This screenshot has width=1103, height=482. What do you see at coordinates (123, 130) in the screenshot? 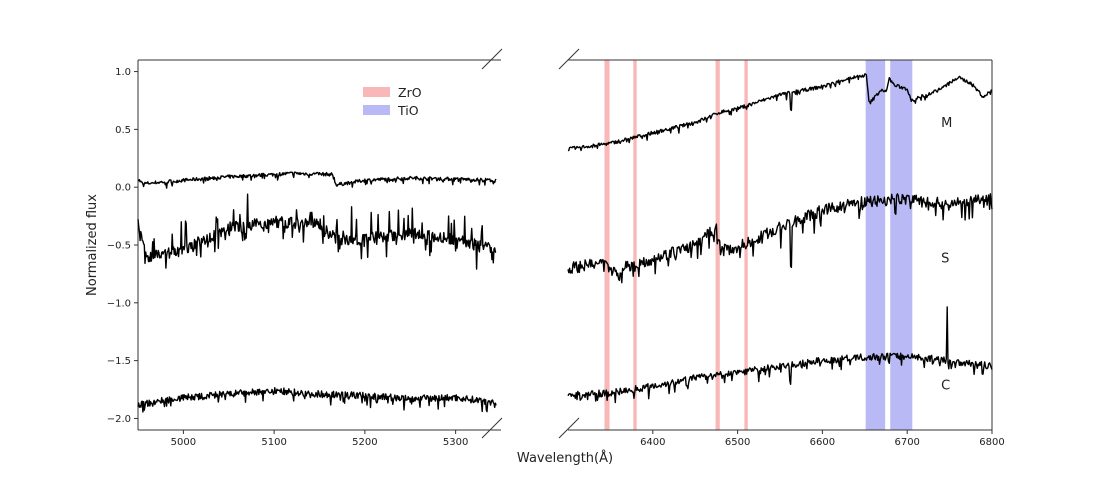
I see `y-tick-label: 0.5` at bounding box center [123, 130].